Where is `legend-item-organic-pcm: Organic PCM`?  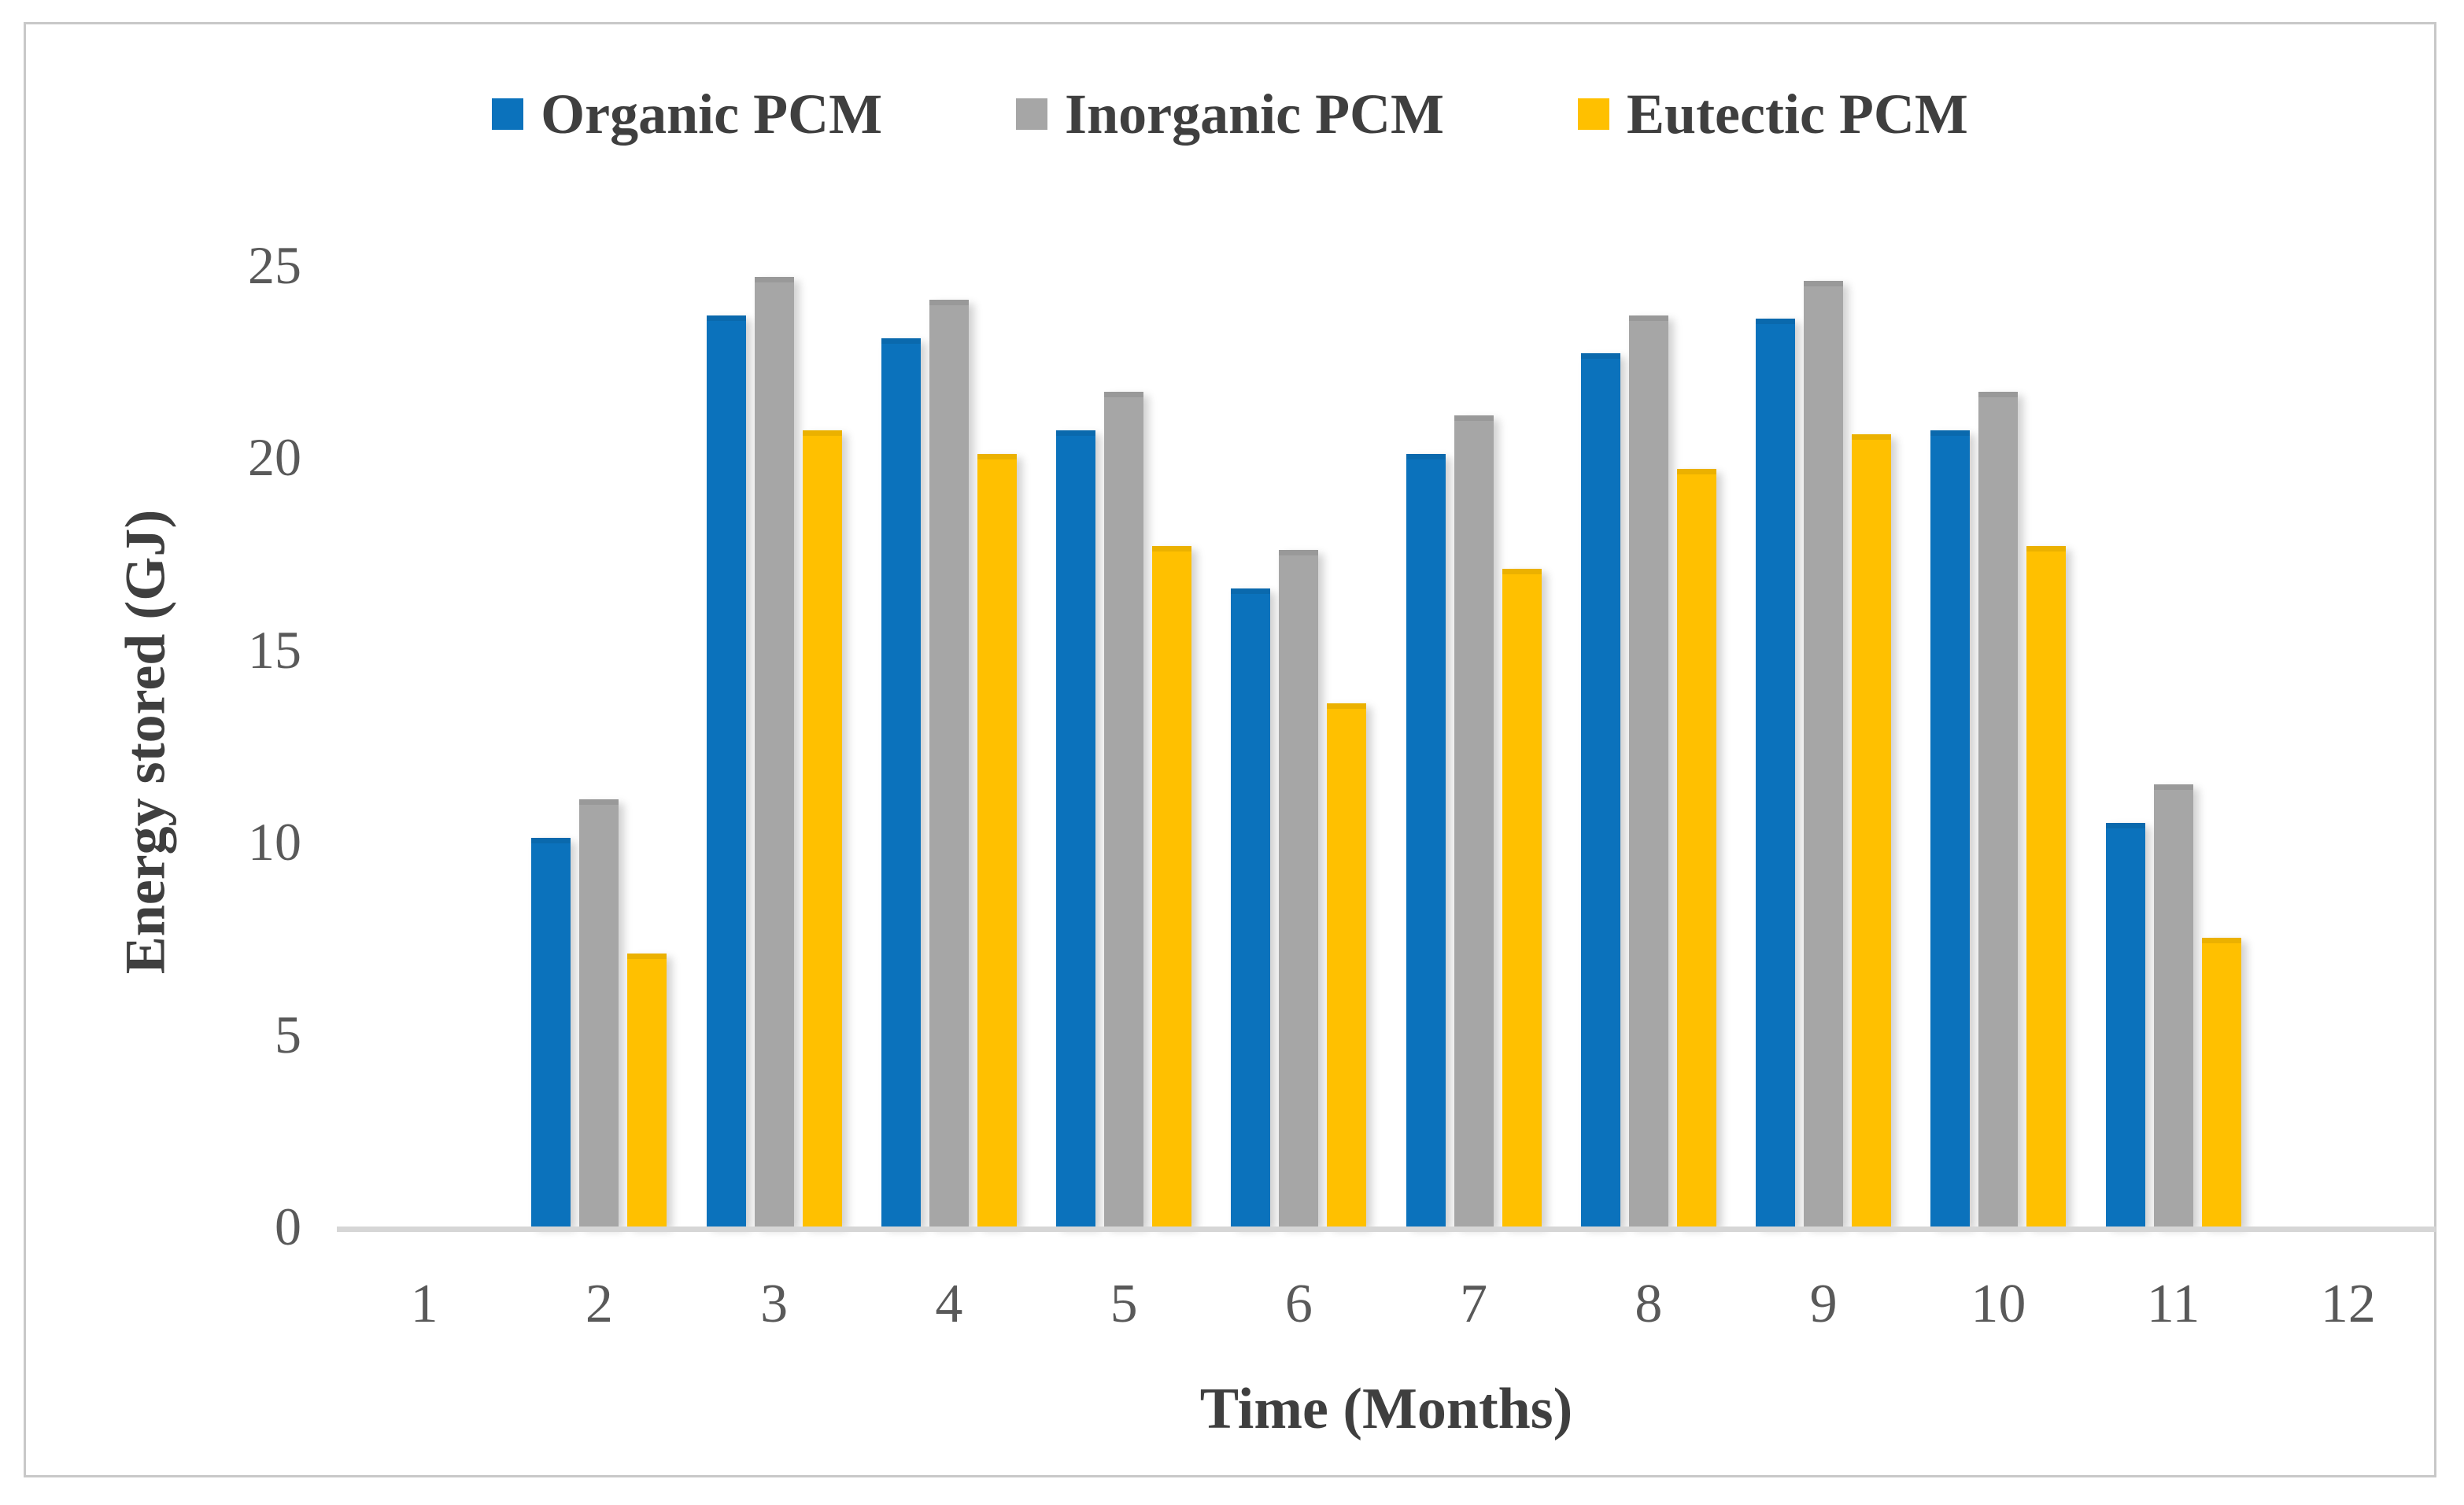
legend-item-organic-pcm: Organic PCM is located at coordinates (687, 114).